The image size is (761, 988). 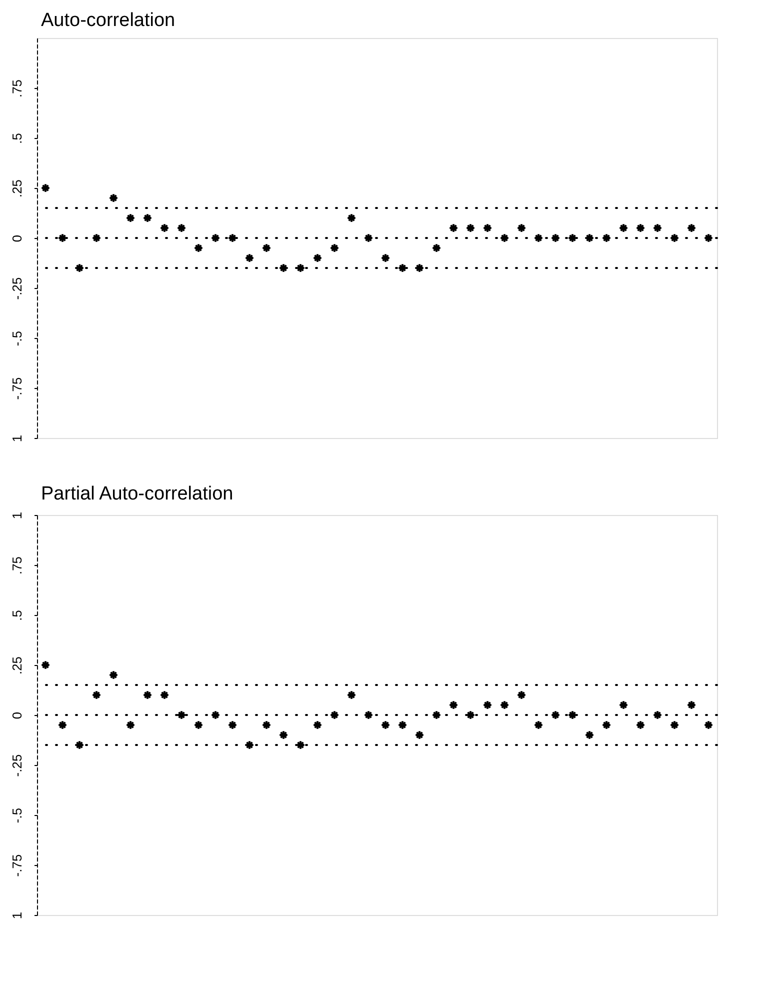 I want to click on chart-title: Partial Auto-correlation, so click(x=137, y=493).